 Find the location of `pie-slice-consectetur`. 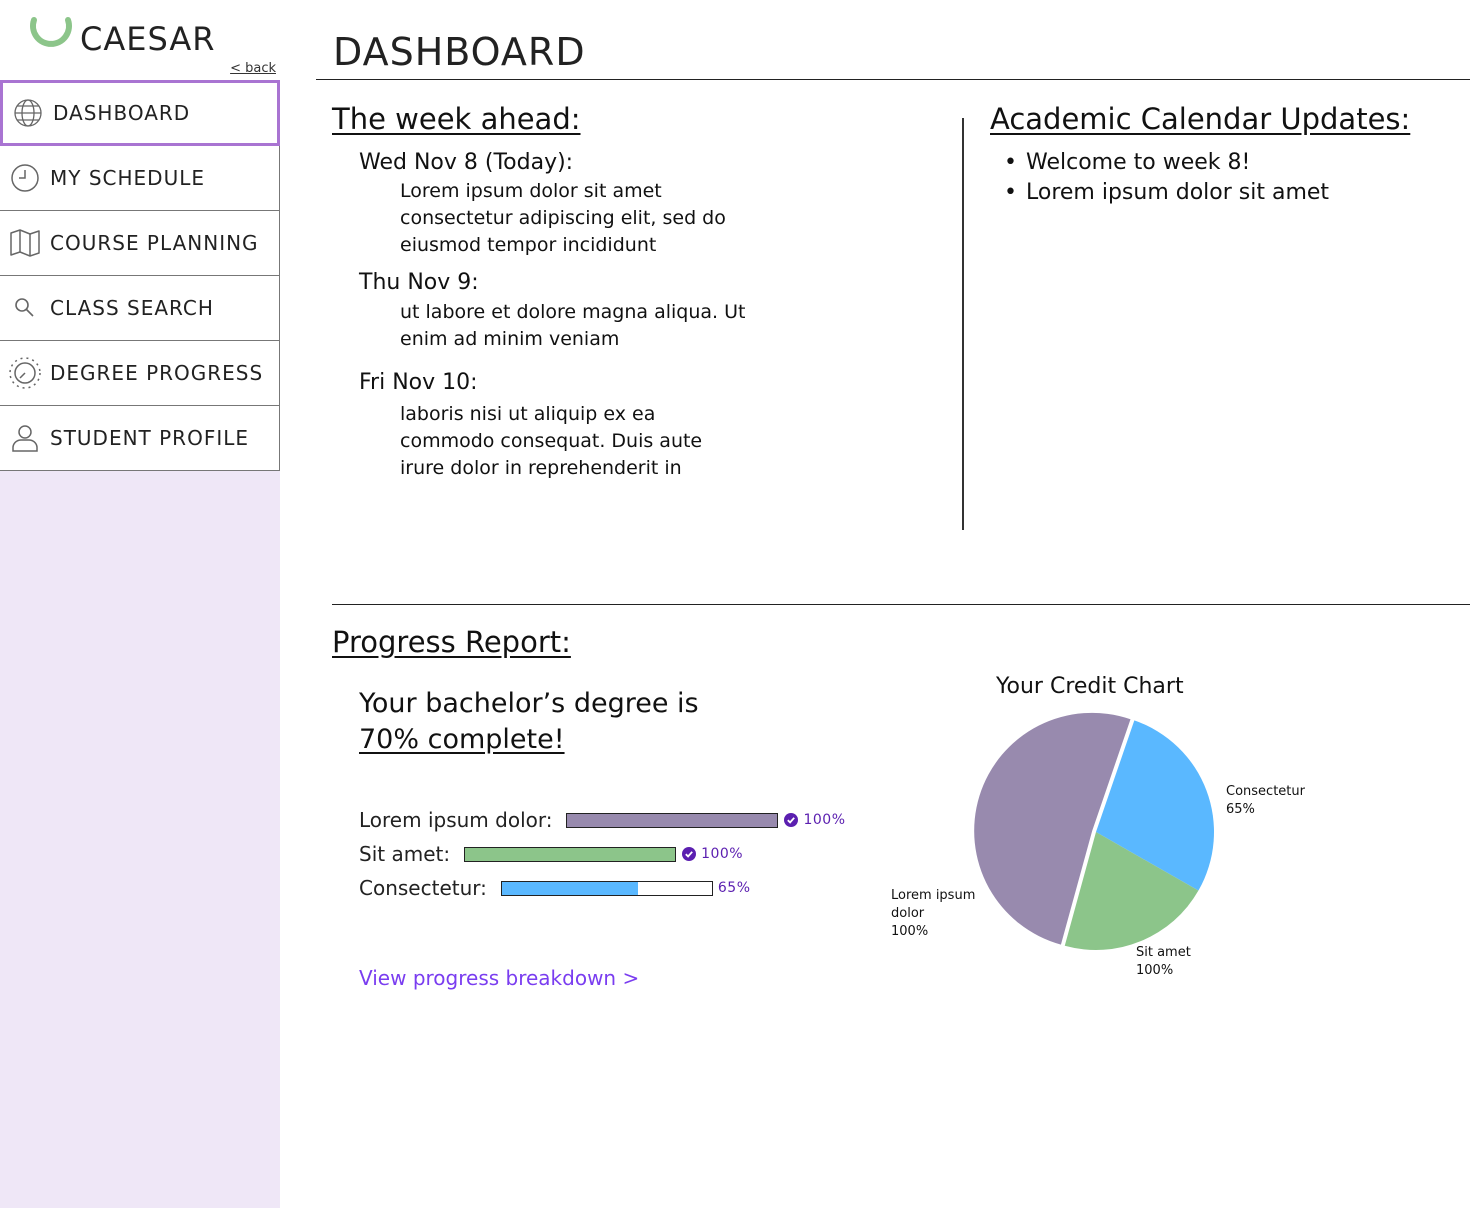

pie-slice-consectetur is located at coordinates (1155, 805).